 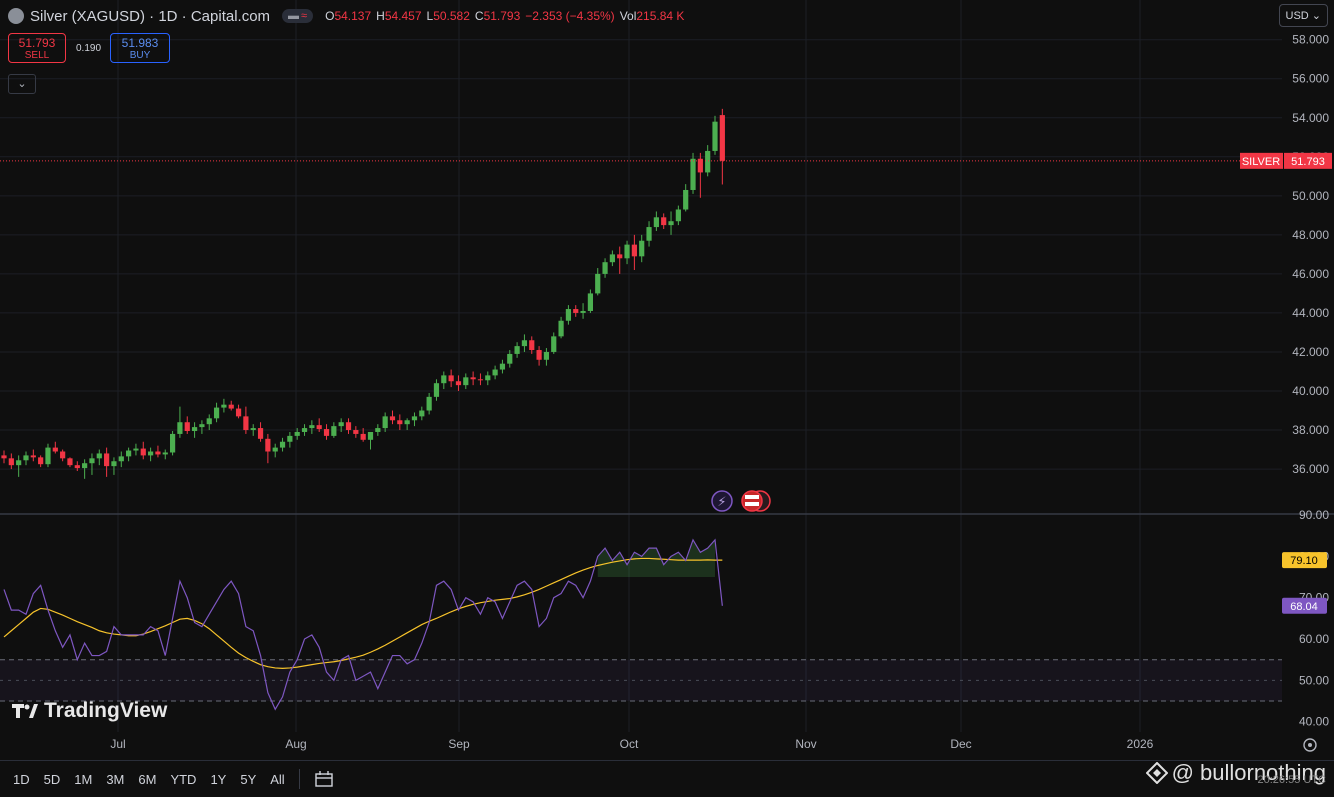 What do you see at coordinates (722, 501) in the screenshot?
I see `lightning-event-icon` at bounding box center [722, 501].